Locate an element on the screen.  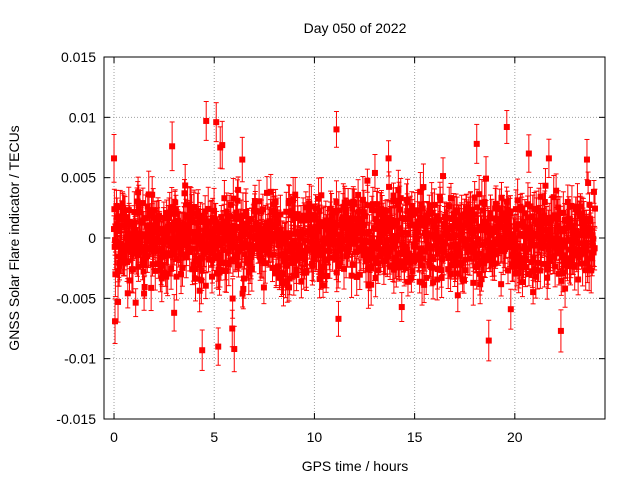
x-axis-label: GPS time / hours is located at coordinates (355, 466).